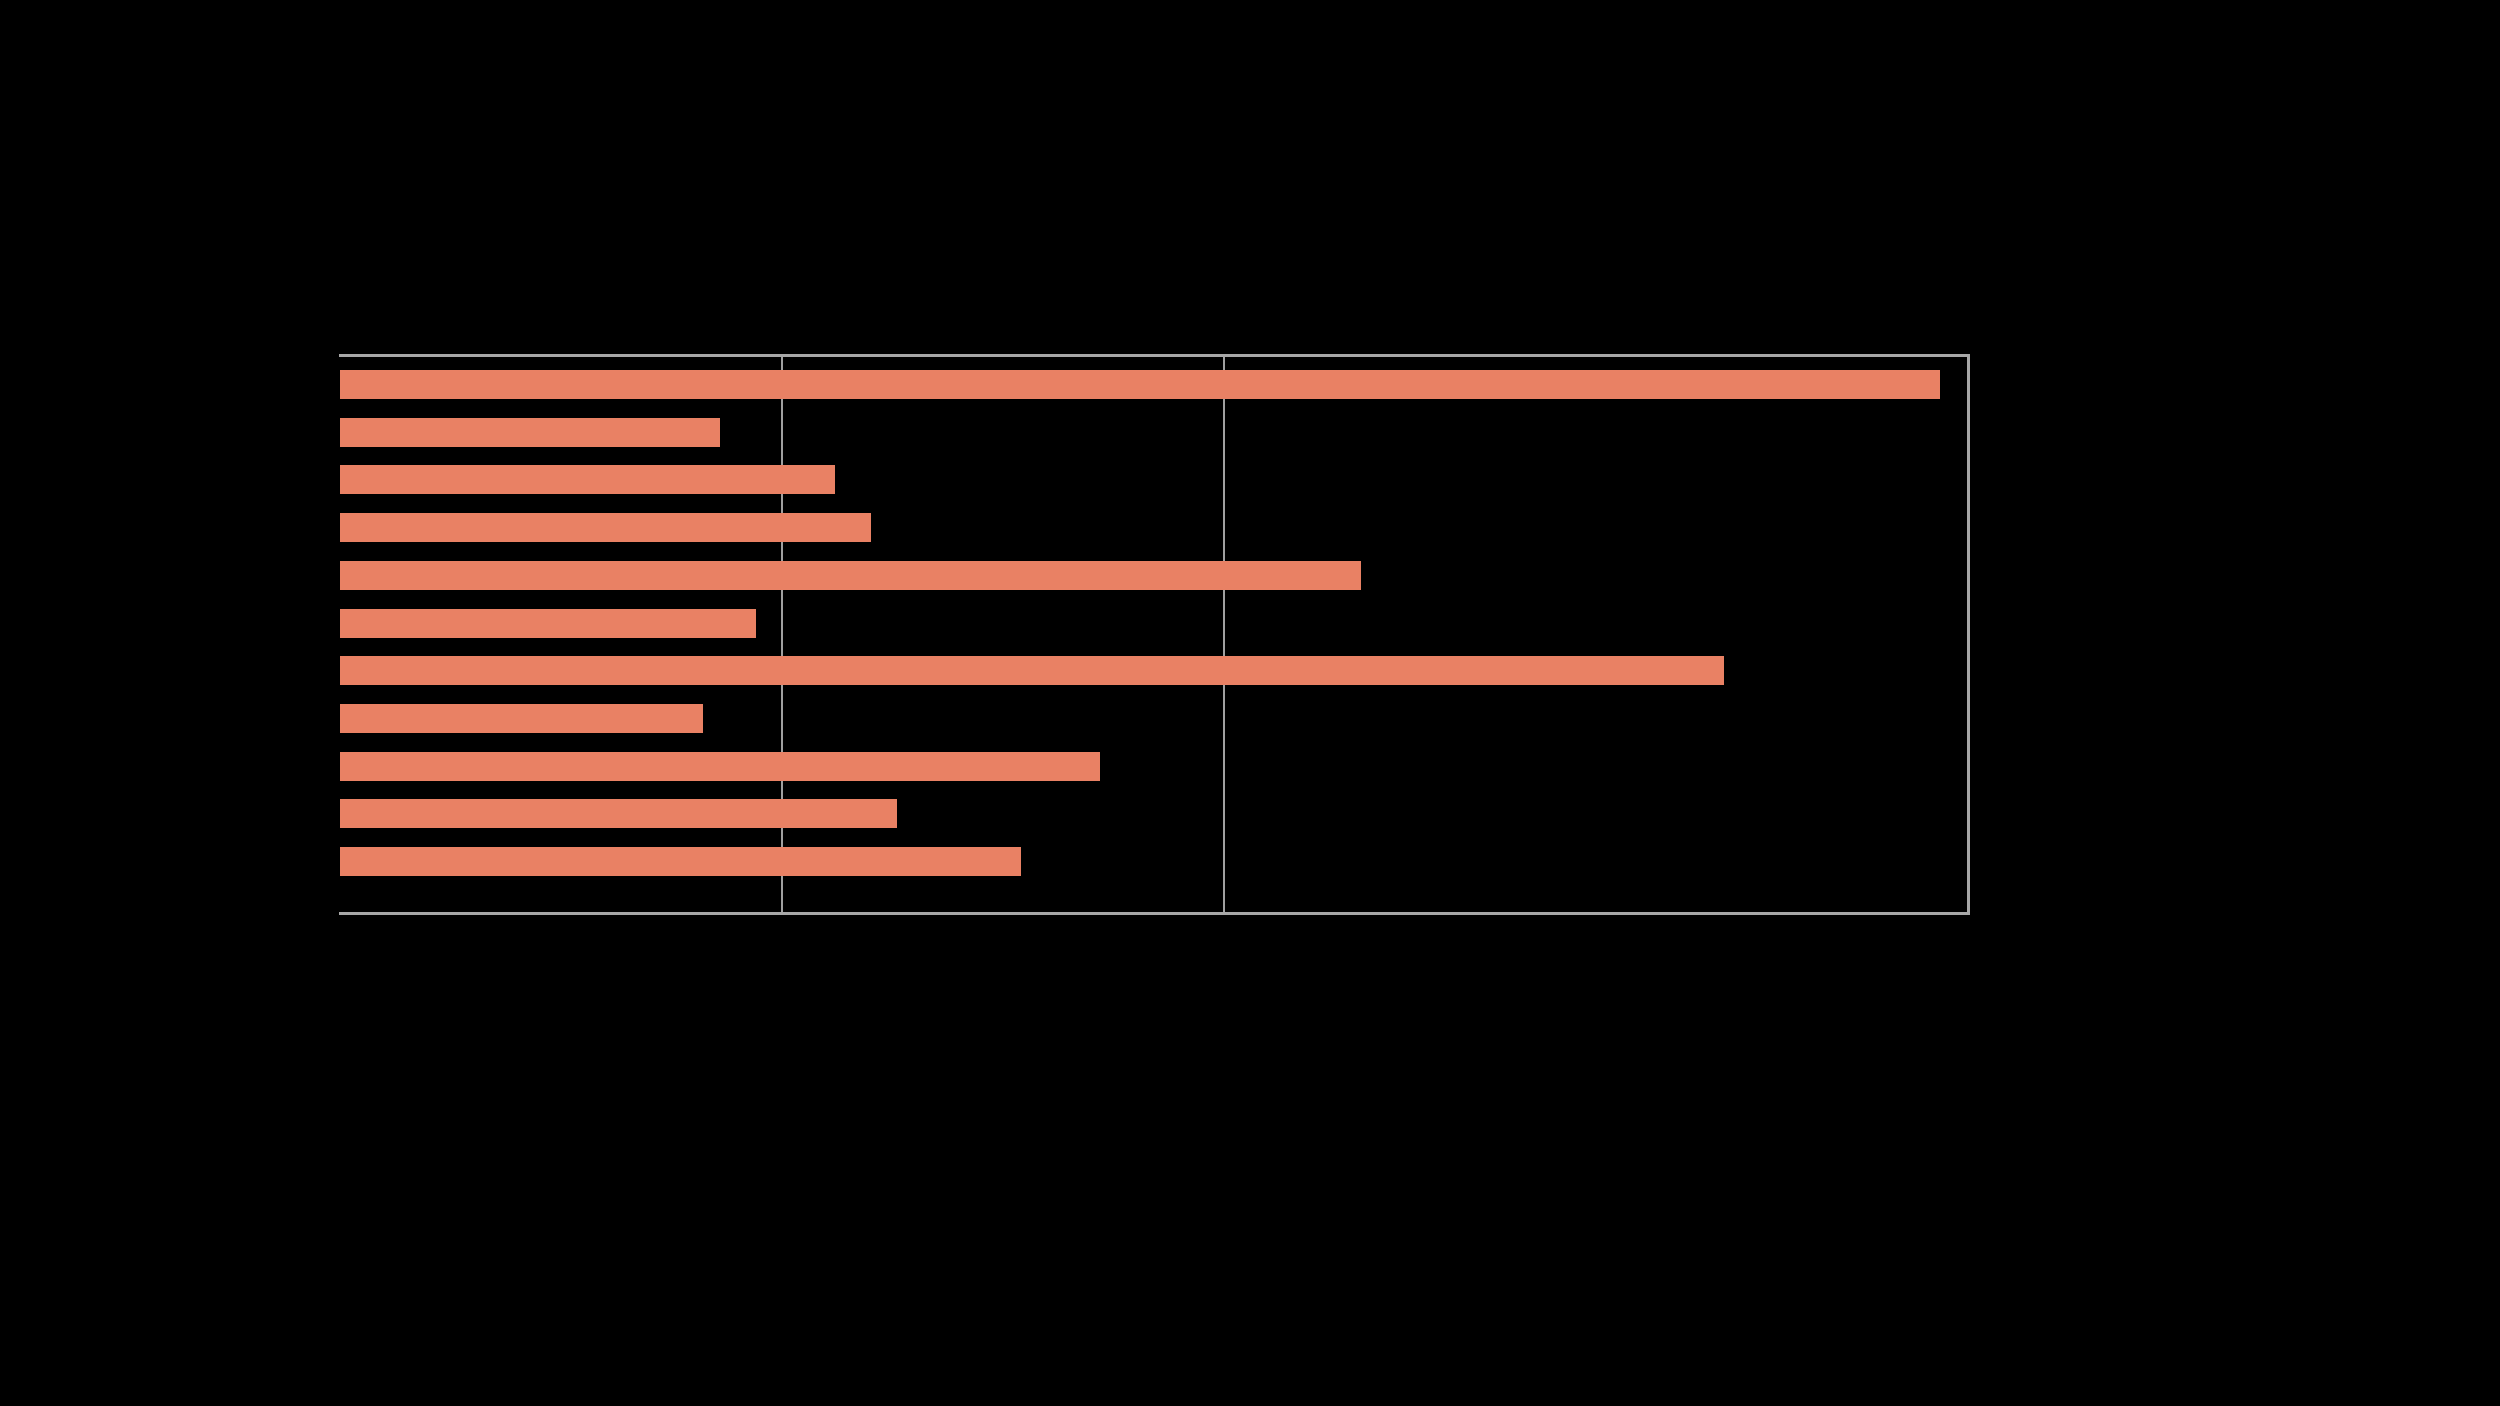  What do you see at coordinates (1154, 913) in the screenshot?
I see `bottom-spine` at bounding box center [1154, 913].